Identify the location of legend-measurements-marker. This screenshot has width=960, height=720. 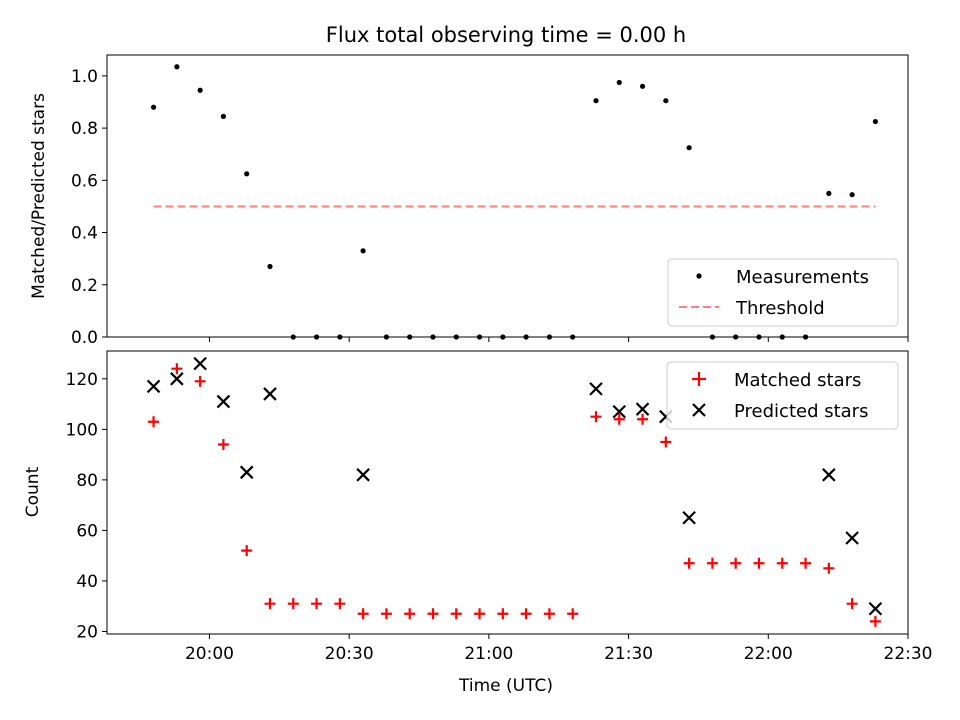
(699, 276).